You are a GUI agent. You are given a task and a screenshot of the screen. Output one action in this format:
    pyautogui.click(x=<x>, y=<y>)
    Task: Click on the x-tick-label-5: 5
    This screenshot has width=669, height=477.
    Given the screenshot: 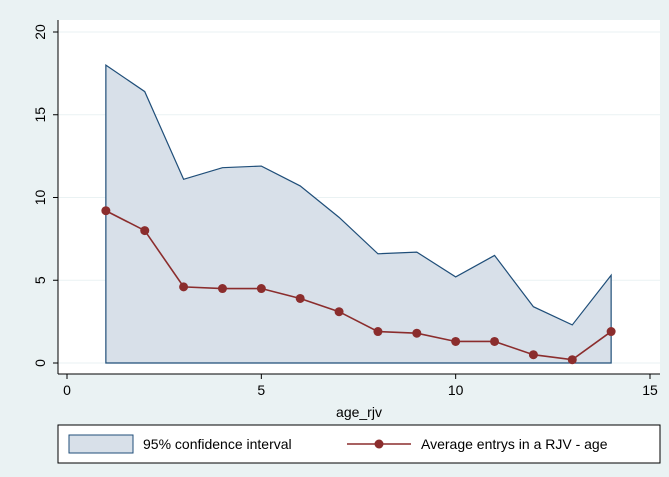 What is the action you would take?
    pyautogui.click(x=261, y=390)
    